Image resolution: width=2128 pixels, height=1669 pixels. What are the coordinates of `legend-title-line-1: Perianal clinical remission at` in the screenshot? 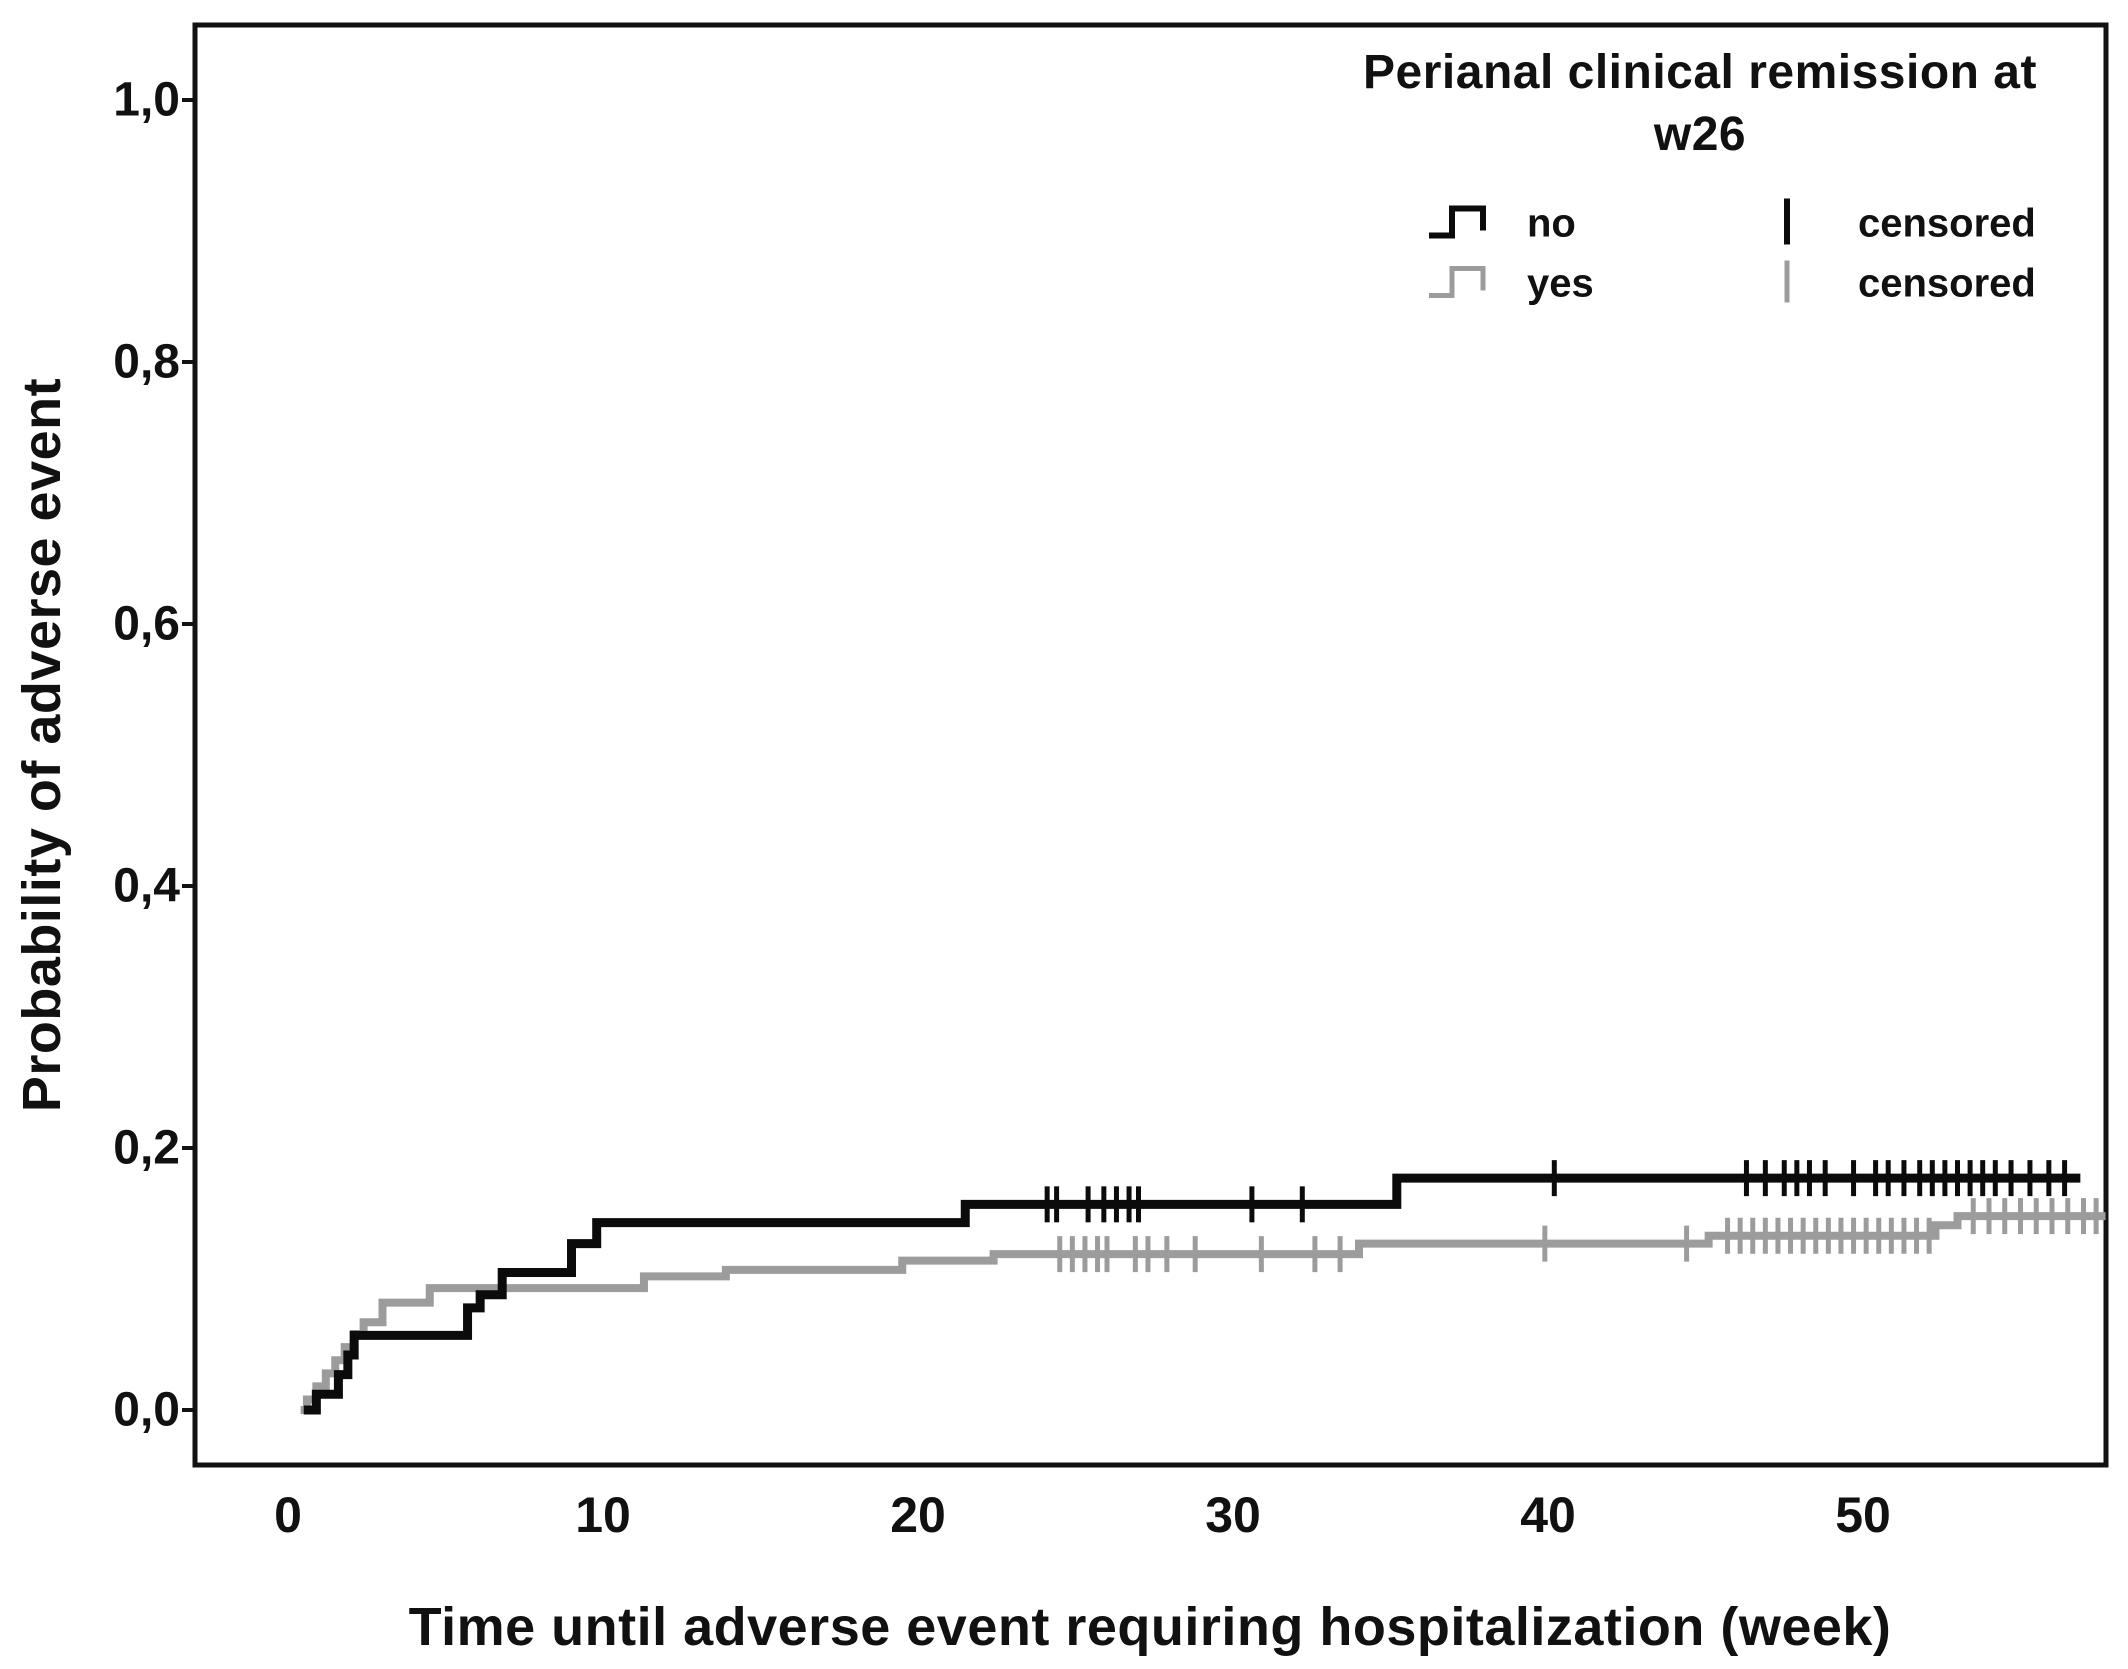 It's located at (1700, 72).